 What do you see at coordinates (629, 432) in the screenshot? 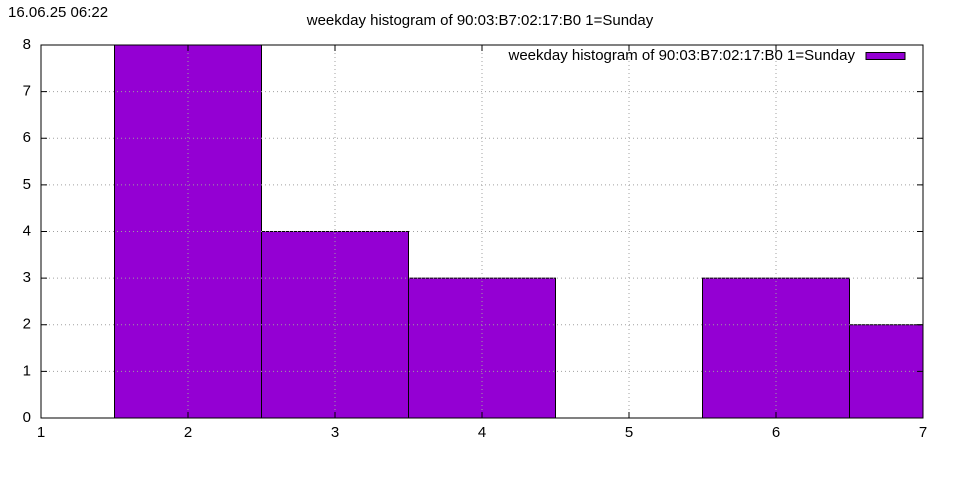
I see `x-tick-label: 5` at bounding box center [629, 432].